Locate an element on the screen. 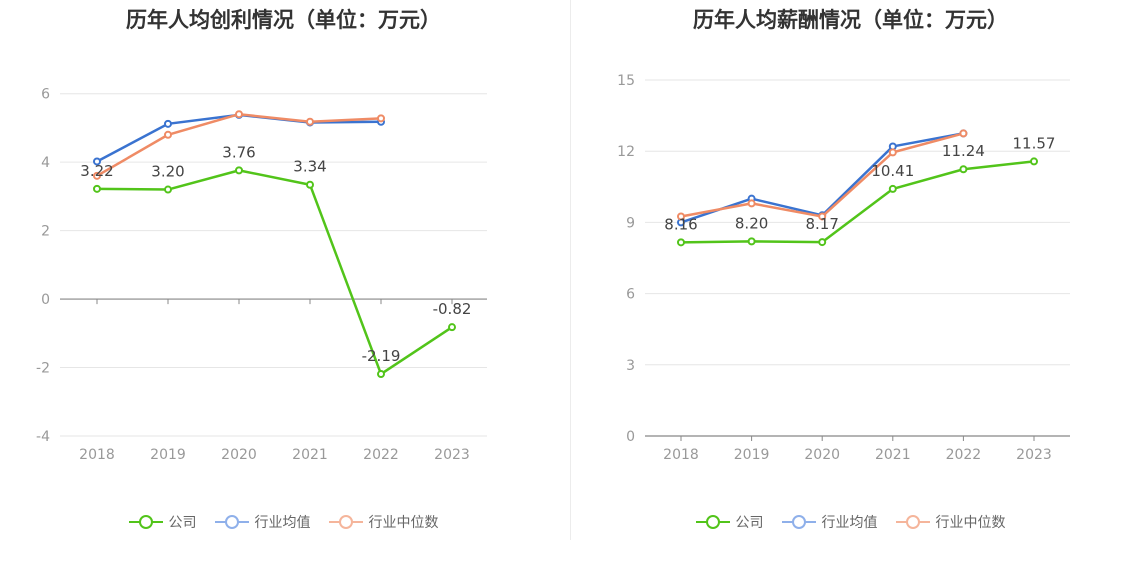 This screenshot has height=582, width=1134. data-label: 3.22 is located at coordinates (96, 171).